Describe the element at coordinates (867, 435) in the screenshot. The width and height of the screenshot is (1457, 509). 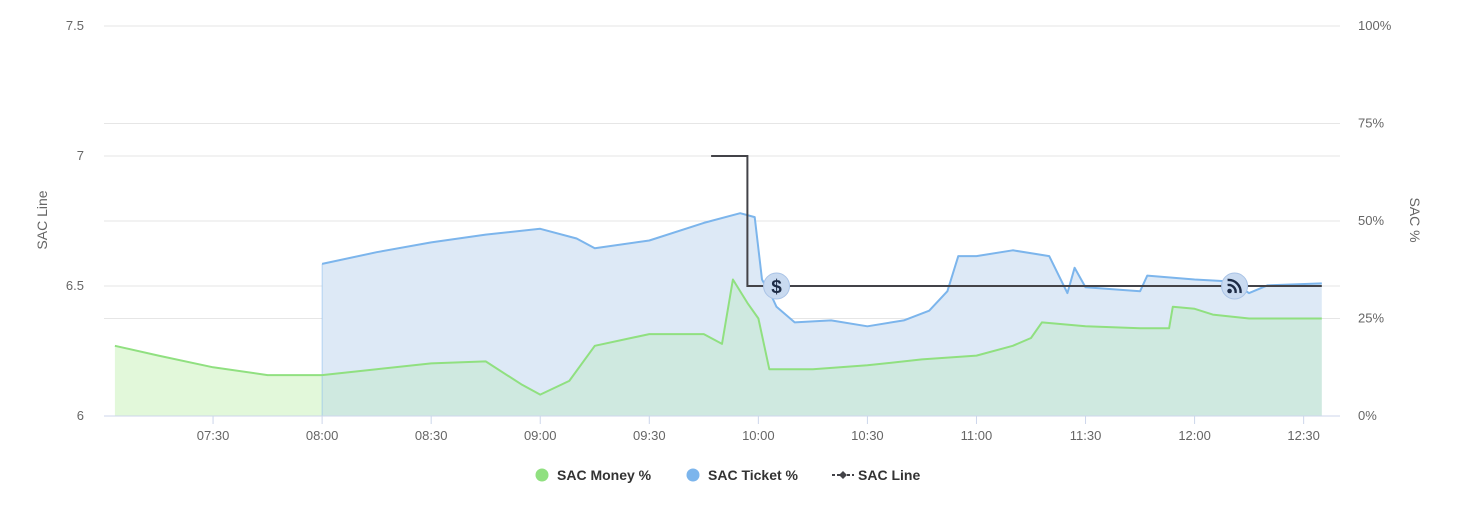
I see `x-tick-label: 10:30` at that location.